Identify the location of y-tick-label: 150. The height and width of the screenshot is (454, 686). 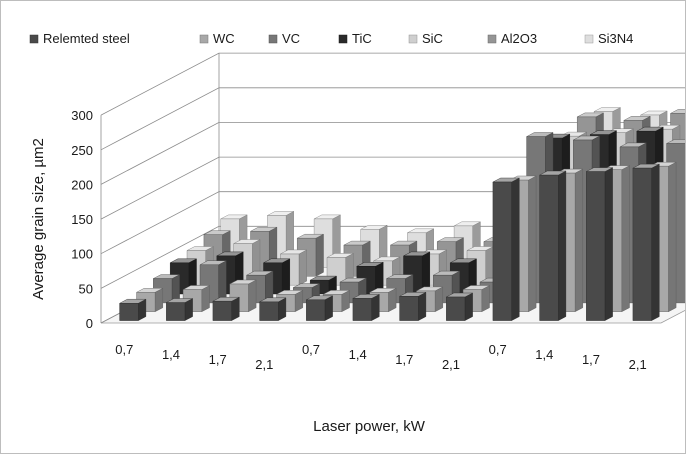
(82, 219).